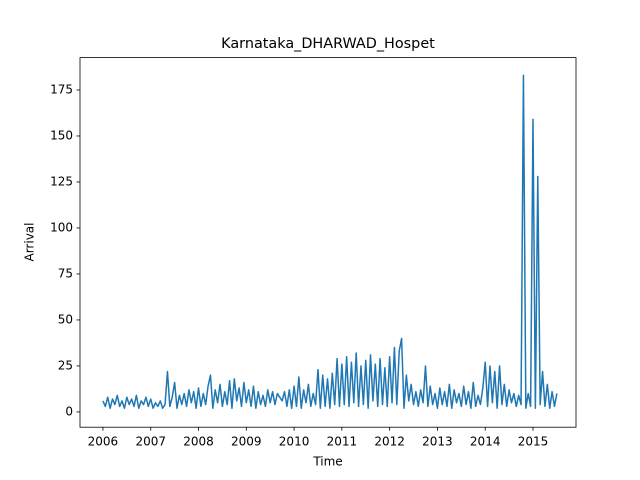 The image size is (640, 480). What do you see at coordinates (61, 135) in the screenshot?
I see `y-tick-label: 150` at bounding box center [61, 135].